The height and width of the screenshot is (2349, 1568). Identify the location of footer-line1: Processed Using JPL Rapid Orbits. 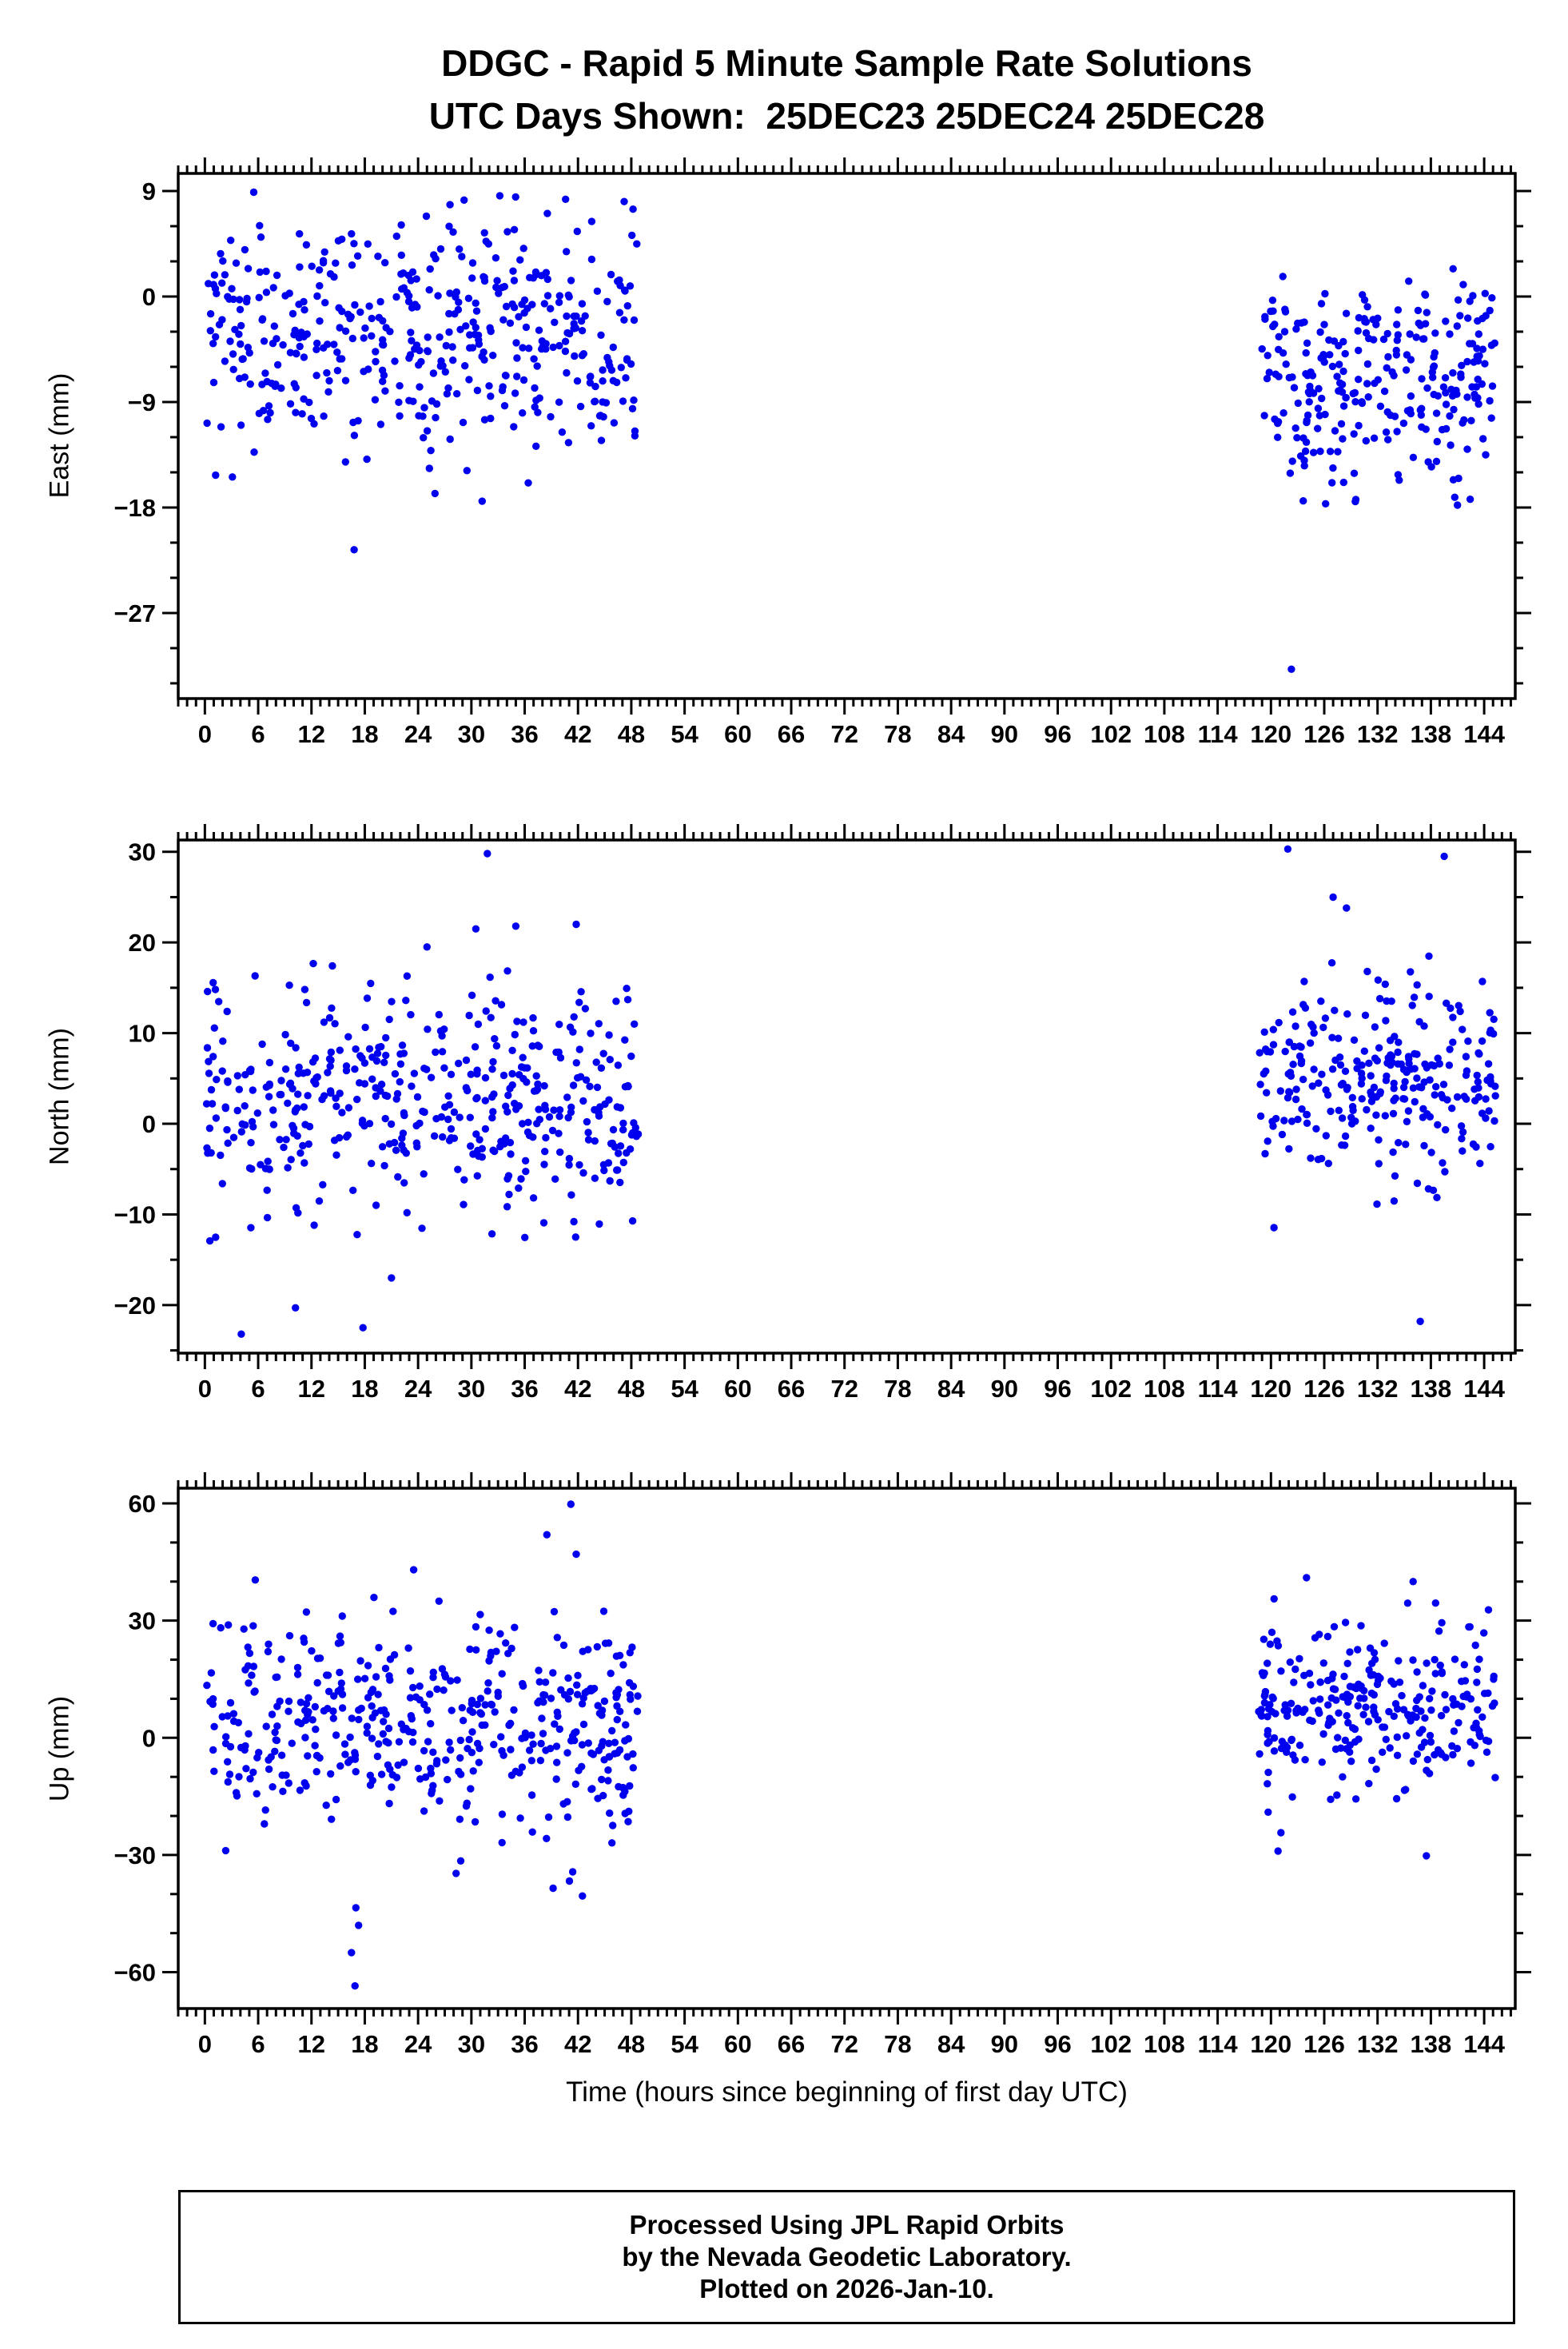
(847, 2225).